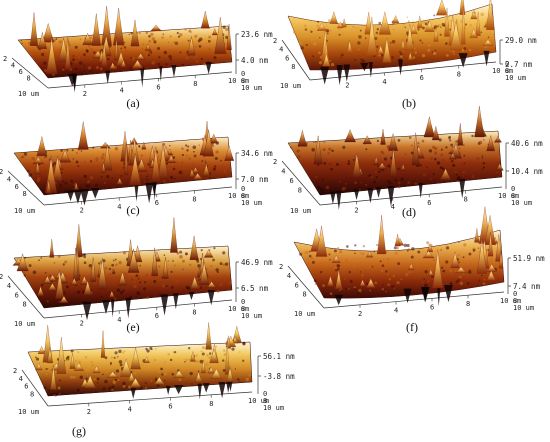 The width and height of the screenshot is (550, 442). What do you see at coordinates (513, 189) in the screenshot?
I see `right-axis-tick-label: 0` at bounding box center [513, 189].